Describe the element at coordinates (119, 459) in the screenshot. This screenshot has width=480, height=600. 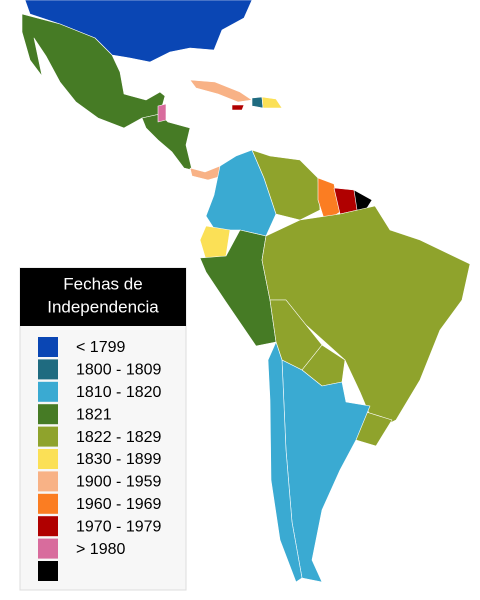
I see `legend-label: 1830 - 1899` at that location.